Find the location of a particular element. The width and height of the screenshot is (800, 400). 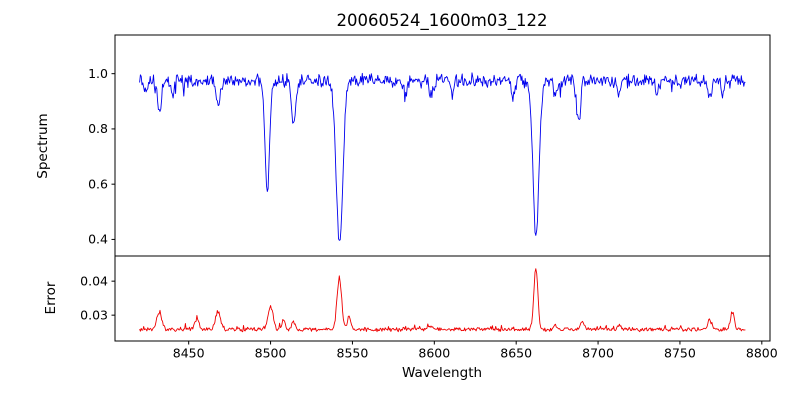

x-axis-label: Wavelength is located at coordinates (442, 373).